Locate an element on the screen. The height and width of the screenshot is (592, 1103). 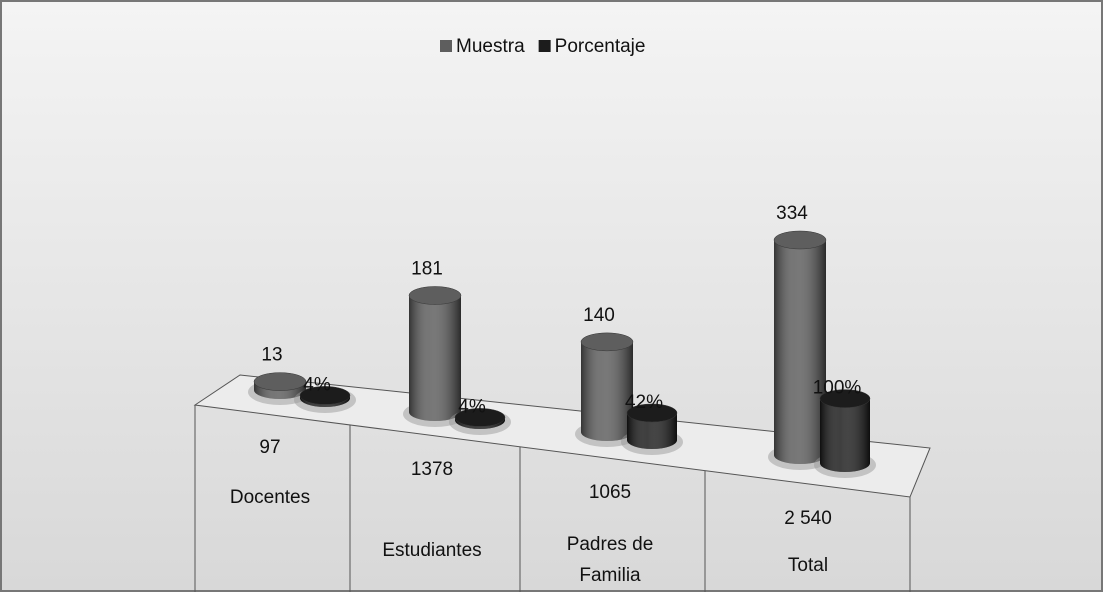
category-label: Docentes is located at coordinates (270, 497).